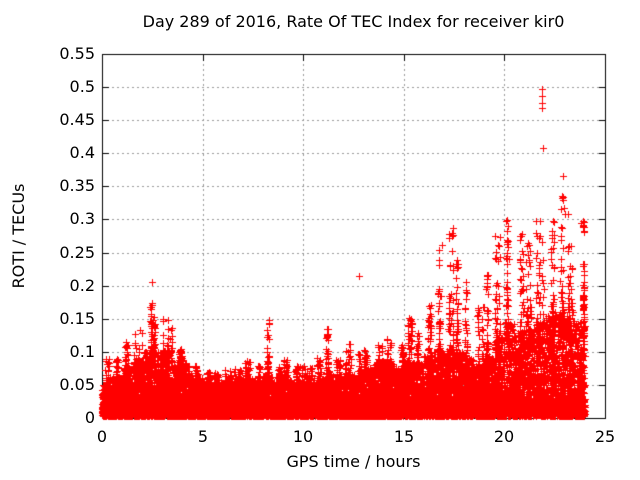  What do you see at coordinates (77, 252) in the screenshot?
I see `y-tick-label: 0.25` at bounding box center [77, 252].